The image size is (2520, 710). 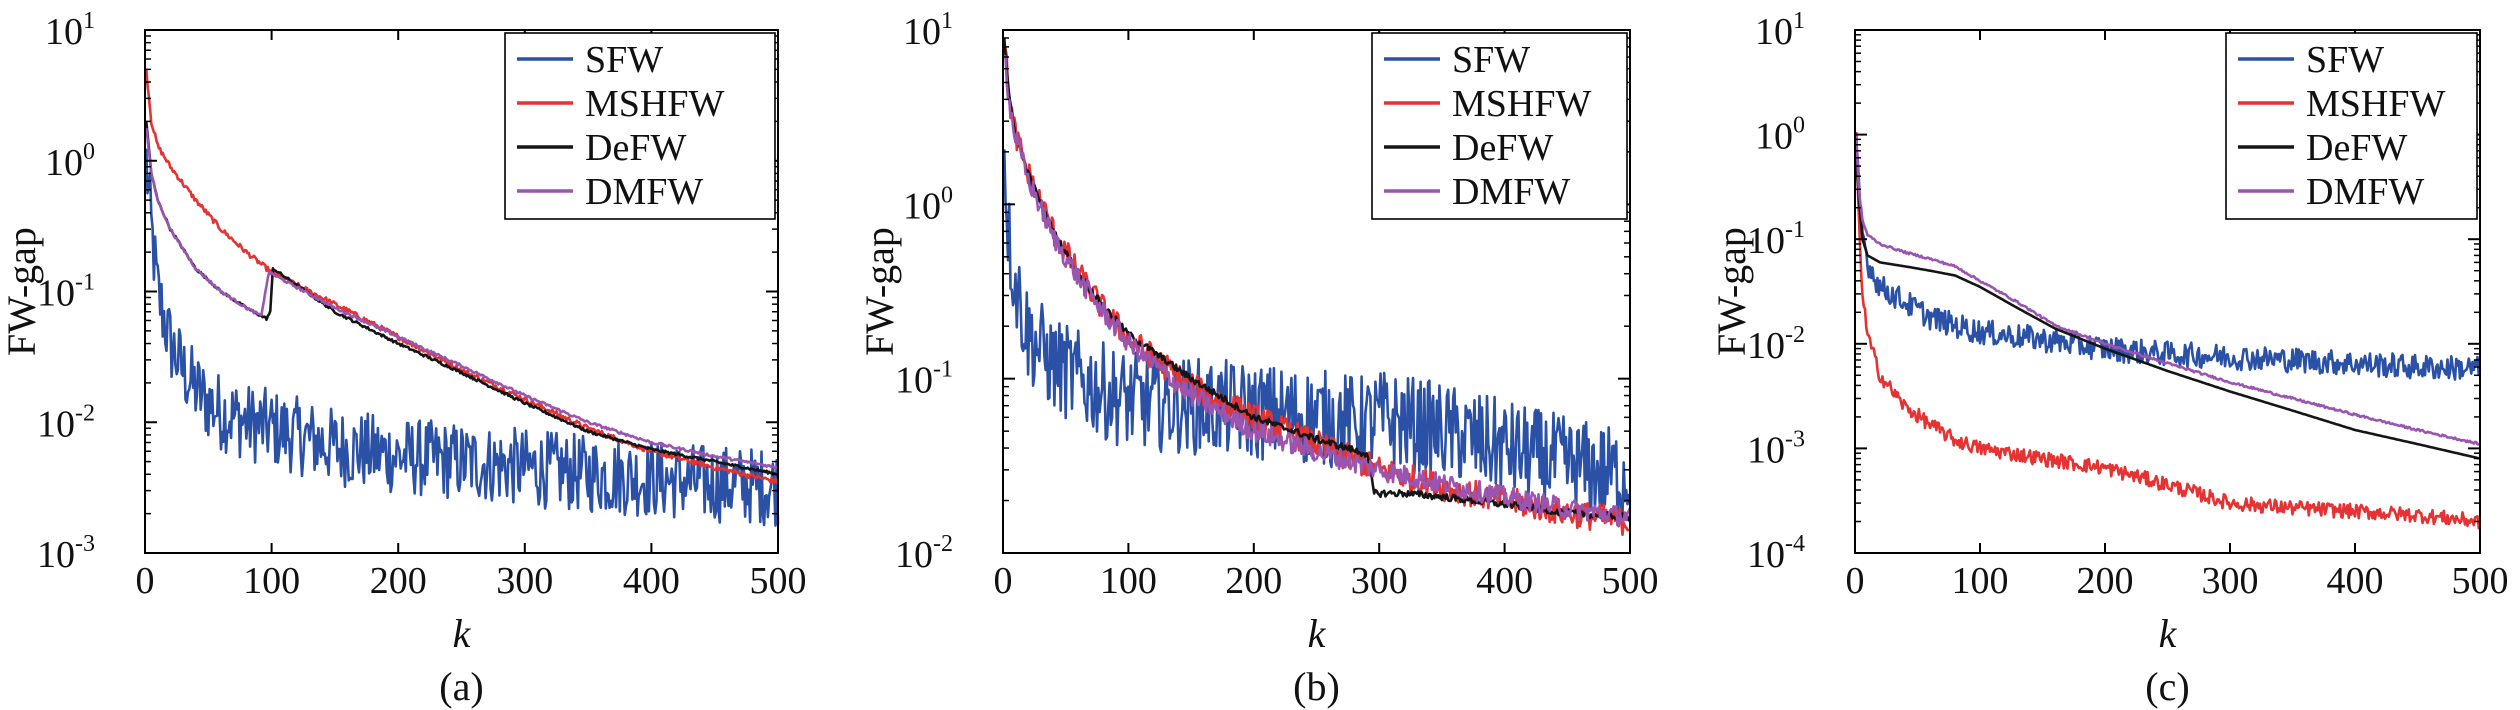 I want to click on series-line-mshfw, so click(x=2168, y=330).